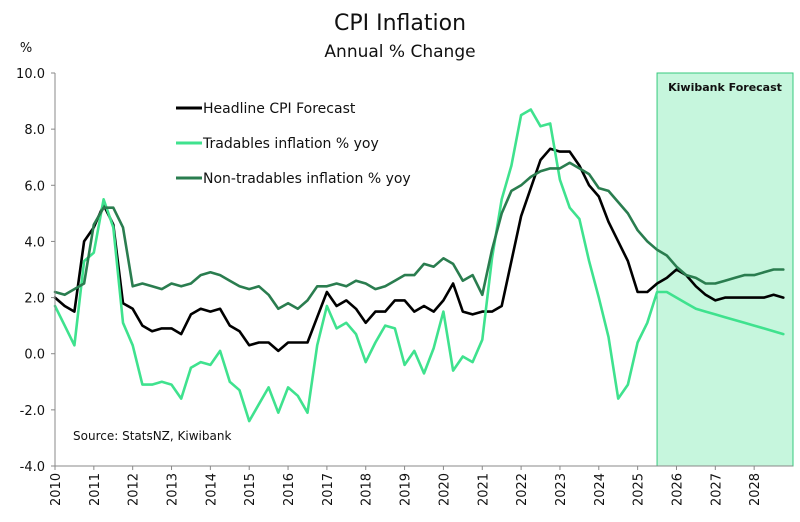  I want to click on x-tick-label: 2016, so click(289, 489).